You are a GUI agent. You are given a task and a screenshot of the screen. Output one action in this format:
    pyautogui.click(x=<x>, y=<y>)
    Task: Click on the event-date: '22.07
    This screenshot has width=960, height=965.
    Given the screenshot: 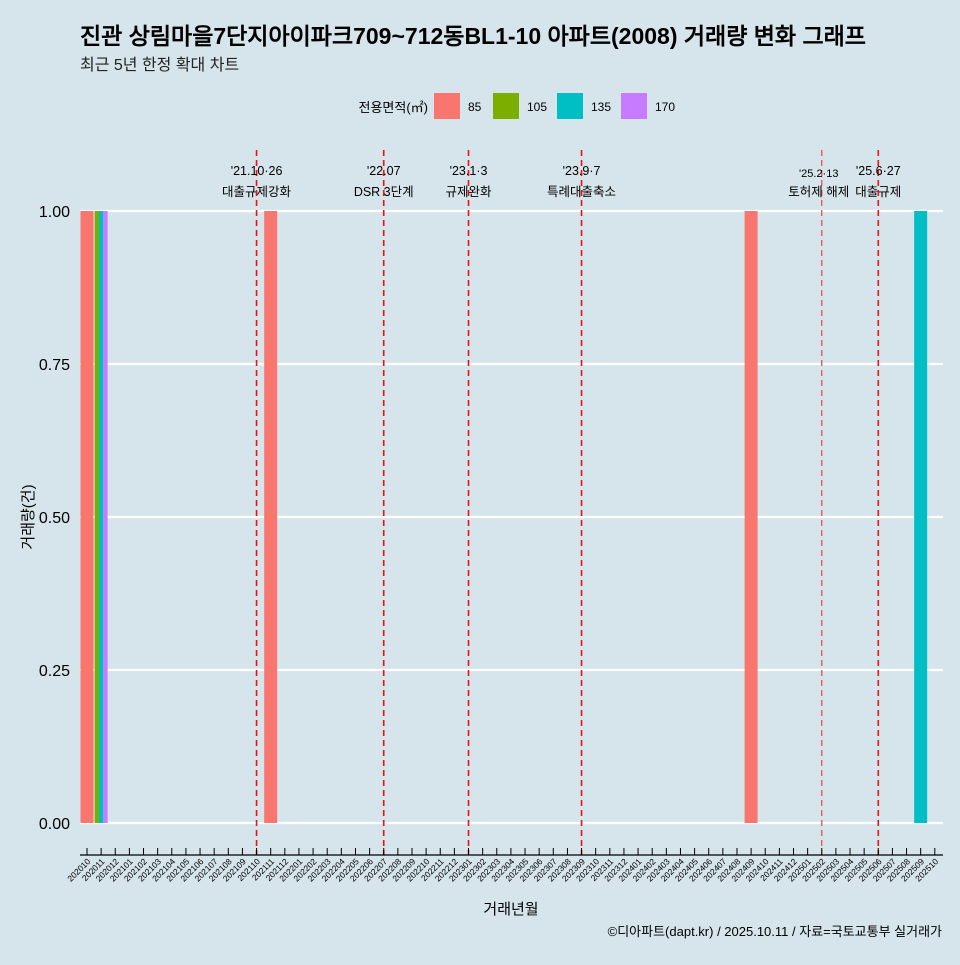 What is the action you would take?
    pyautogui.click(x=384, y=171)
    